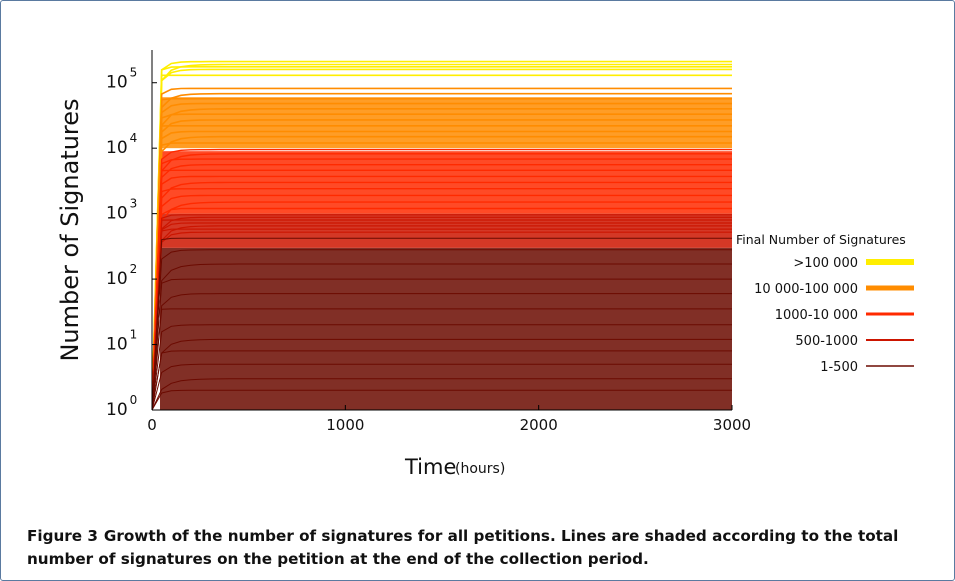 This screenshot has width=955, height=581. What do you see at coordinates (134, 73) in the screenshot?
I see `y-tick-exponent: 5` at bounding box center [134, 73].